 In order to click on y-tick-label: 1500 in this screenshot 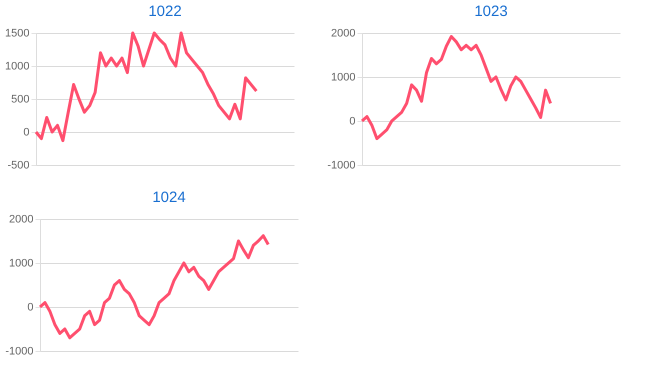, I will do `click(17, 34)`.